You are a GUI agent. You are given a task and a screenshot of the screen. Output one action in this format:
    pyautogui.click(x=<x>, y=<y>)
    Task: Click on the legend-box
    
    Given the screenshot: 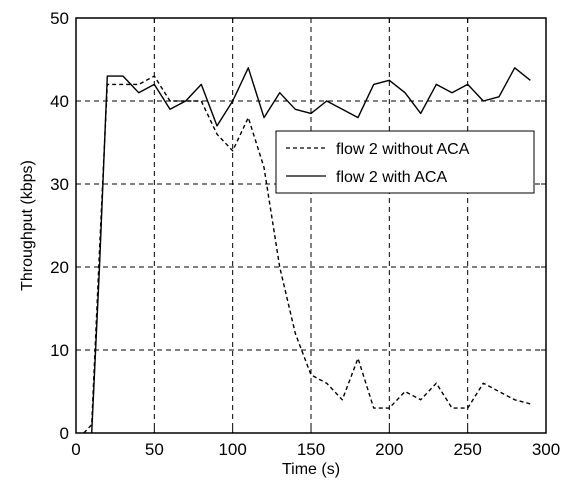 What is the action you would take?
    pyautogui.click(x=405, y=162)
    